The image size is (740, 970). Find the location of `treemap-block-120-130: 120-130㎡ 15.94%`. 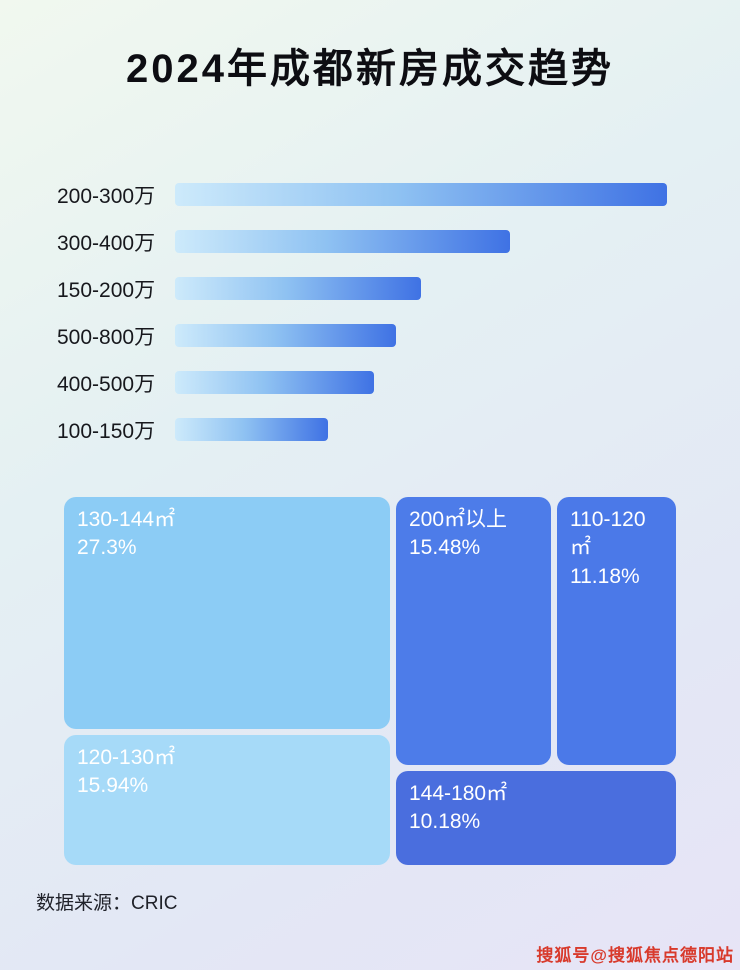

treemap-block-120-130: 120-130㎡ 15.94% is located at coordinates (227, 800).